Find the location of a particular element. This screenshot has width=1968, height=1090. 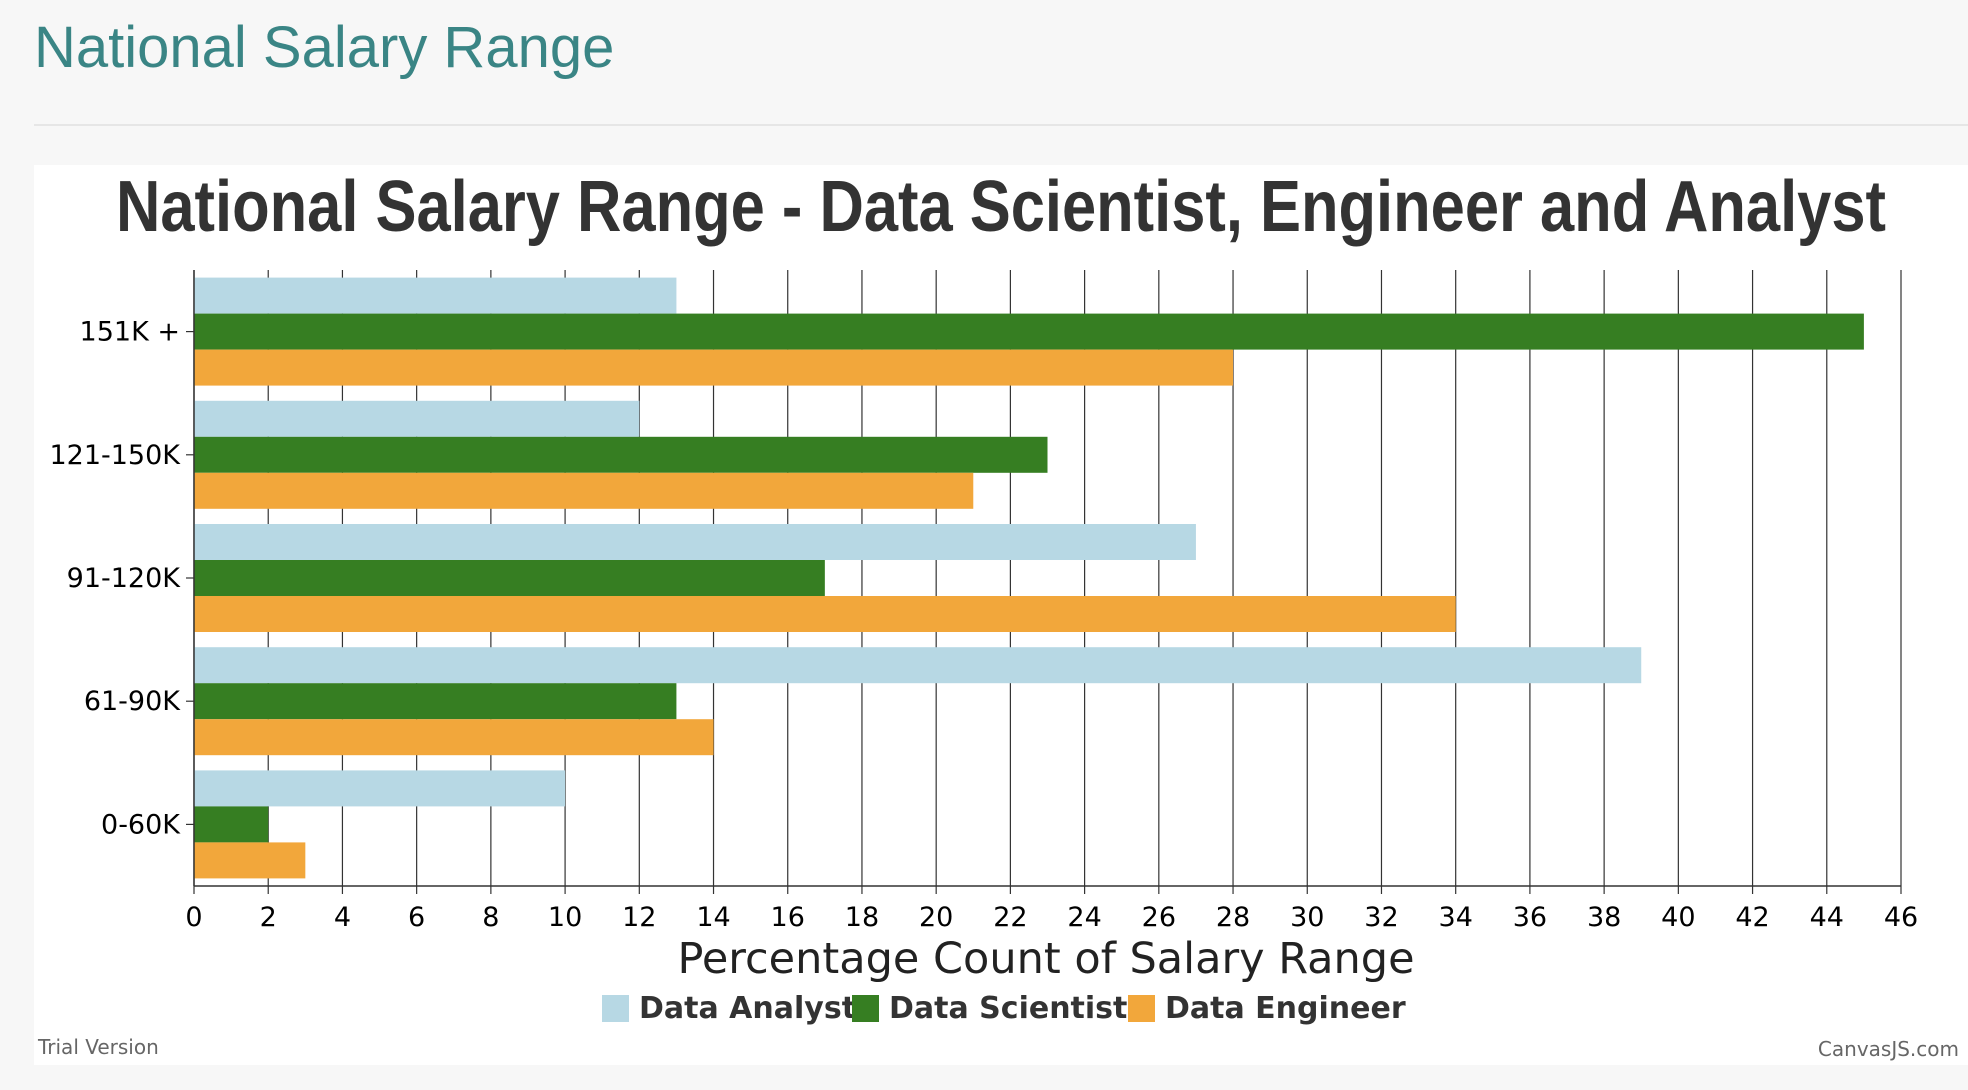

bar-data-scientist-61-90k is located at coordinates (435, 701).